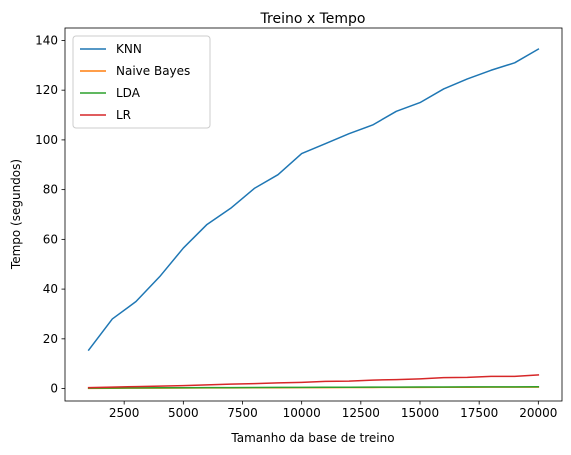  Describe the element at coordinates (312, 438) in the screenshot. I see `x-axis-label: Tamanho da base de treino` at that location.